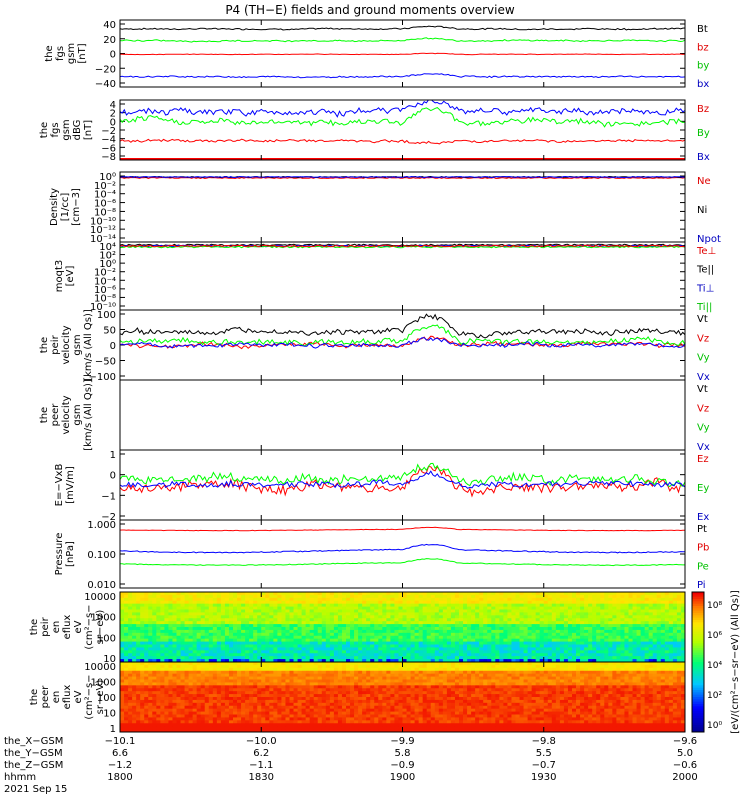 This screenshot has width=750, height=800. What do you see at coordinates (402, 76) in the screenshot?
I see `series-line-bx` at bounding box center [402, 76].